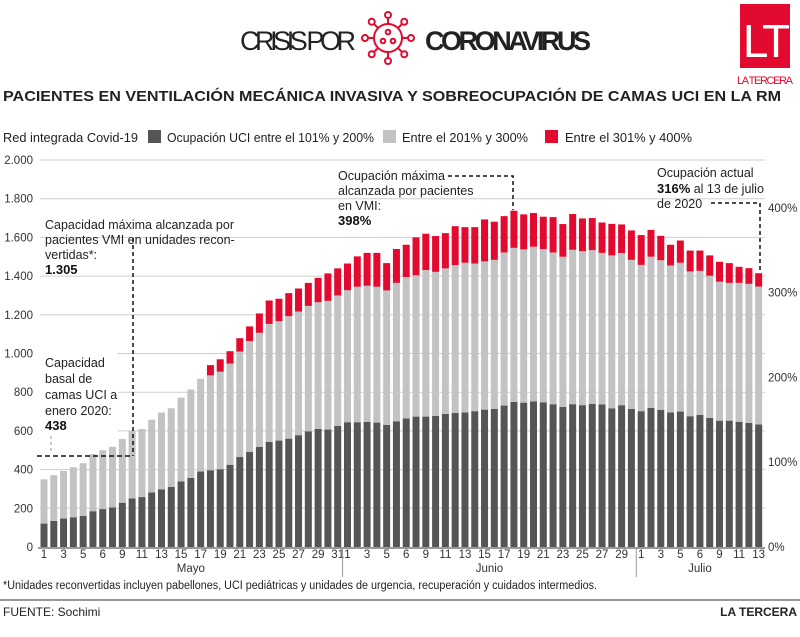 This screenshot has height=637, width=800. What do you see at coordinates (628, 138) in the screenshot?
I see `legend-label-red: Entre el 301% y 400%` at bounding box center [628, 138].